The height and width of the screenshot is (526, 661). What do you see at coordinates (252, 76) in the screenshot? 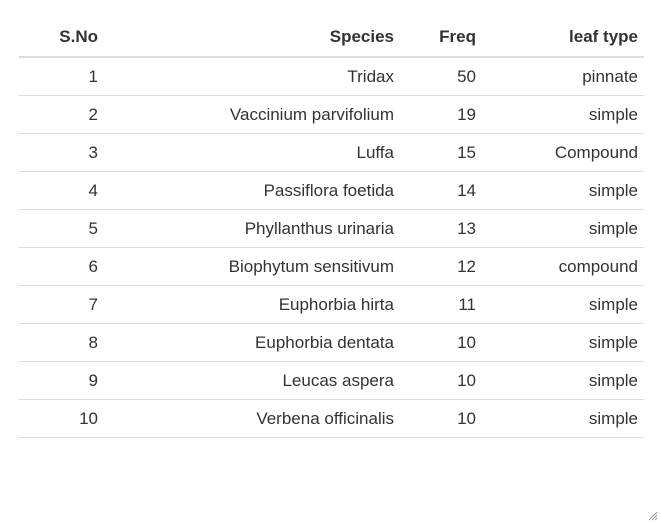
I see `cell-species: Tridax` at bounding box center [252, 76].